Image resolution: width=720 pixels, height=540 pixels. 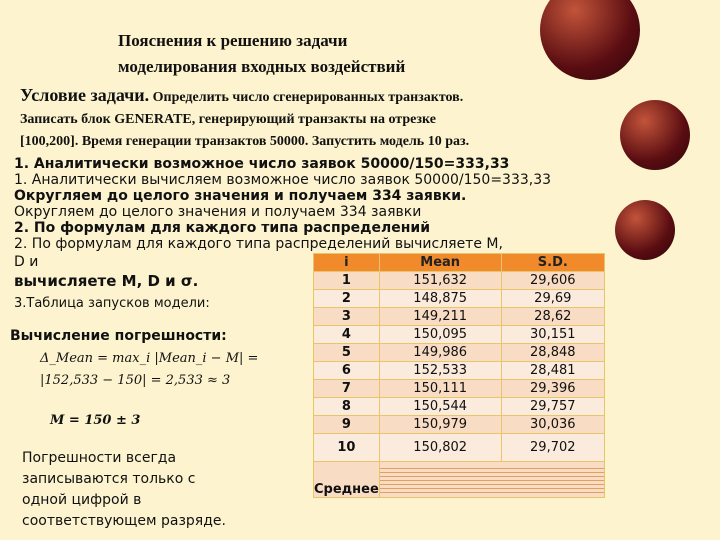 What do you see at coordinates (553, 406) in the screenshot?
I see `row-sd: 29,757` at bounding box center [553, 406].